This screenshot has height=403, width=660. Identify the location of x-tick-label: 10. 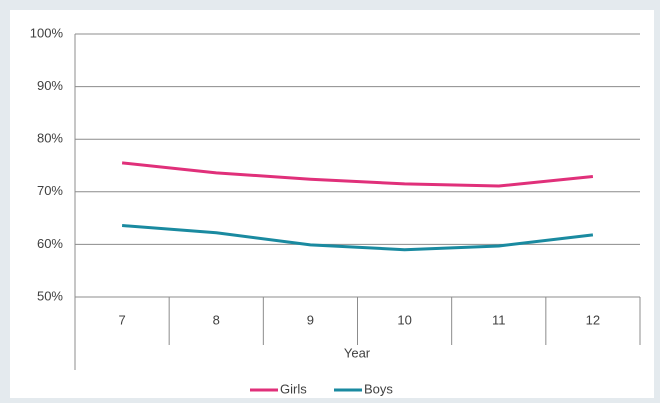
(404, 319).